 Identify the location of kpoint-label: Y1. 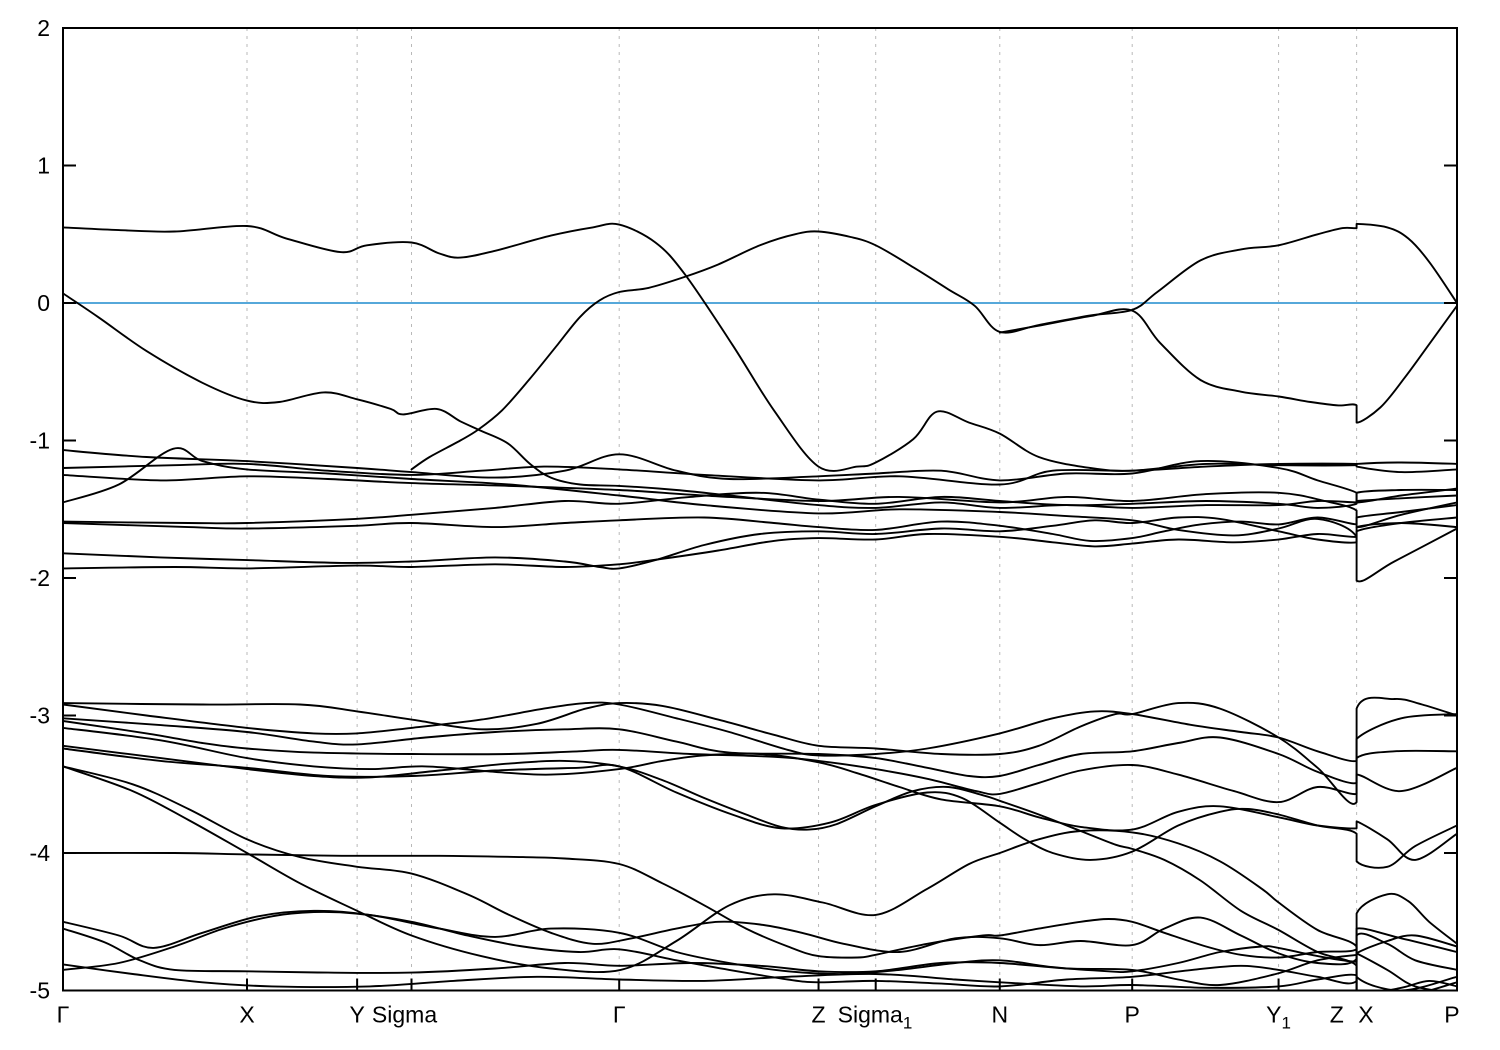
(1278, 1017).